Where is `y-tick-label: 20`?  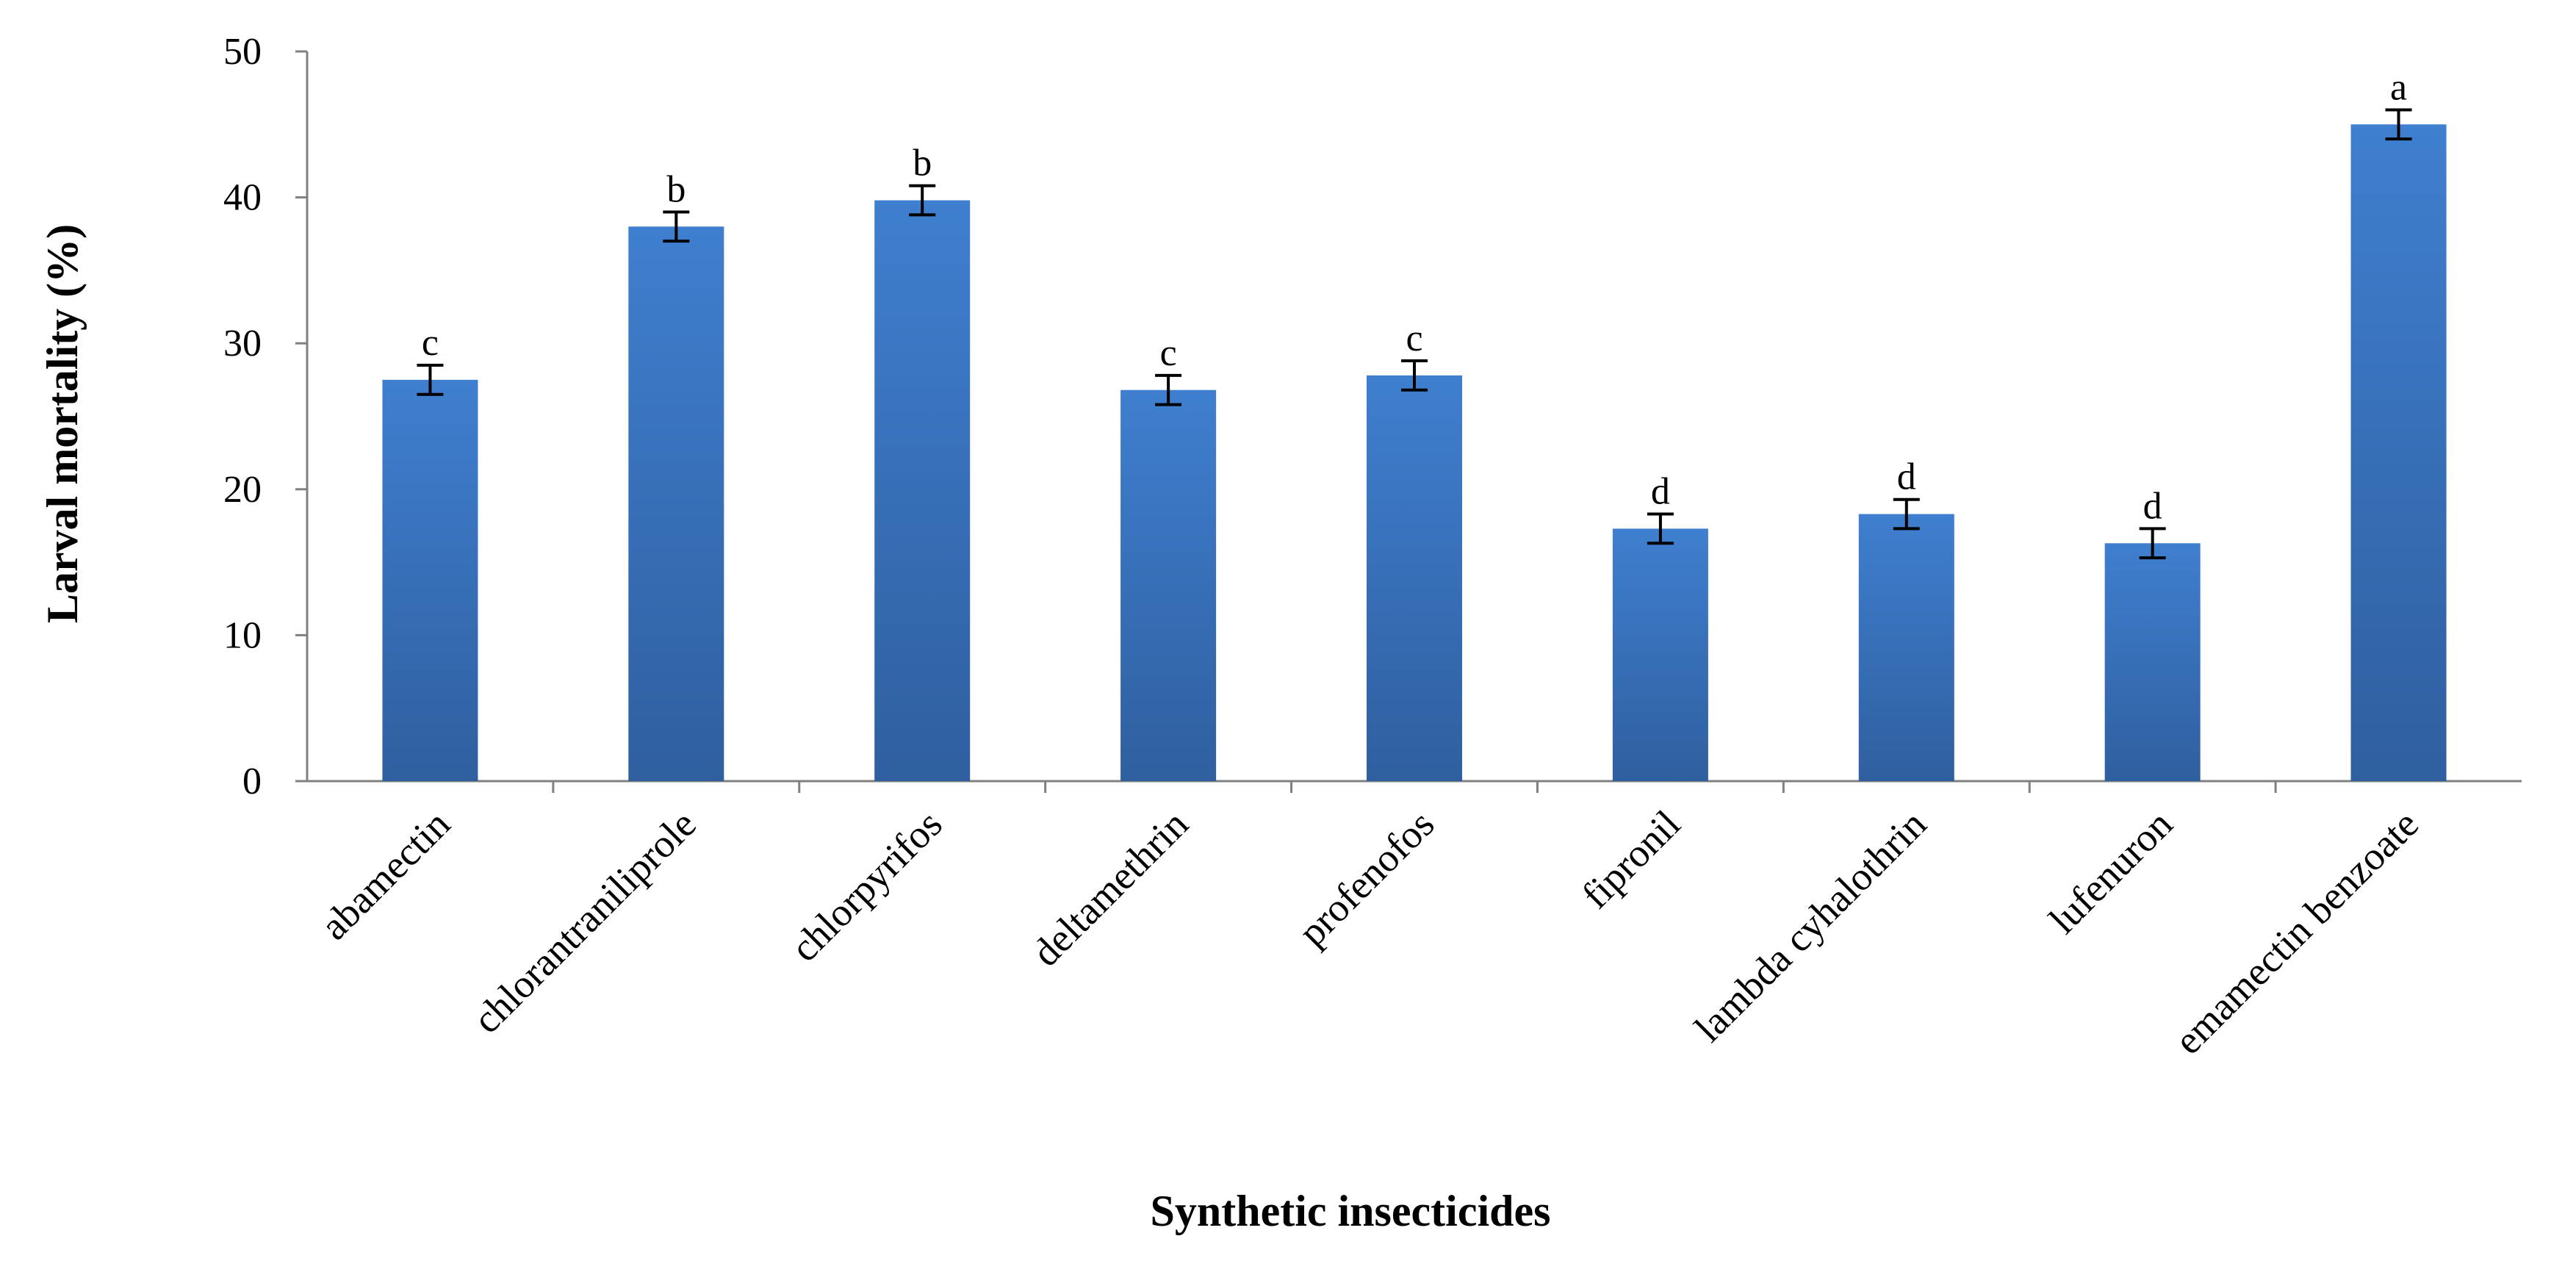 y-tick-label: 20 is located at coordinates (242, 490).